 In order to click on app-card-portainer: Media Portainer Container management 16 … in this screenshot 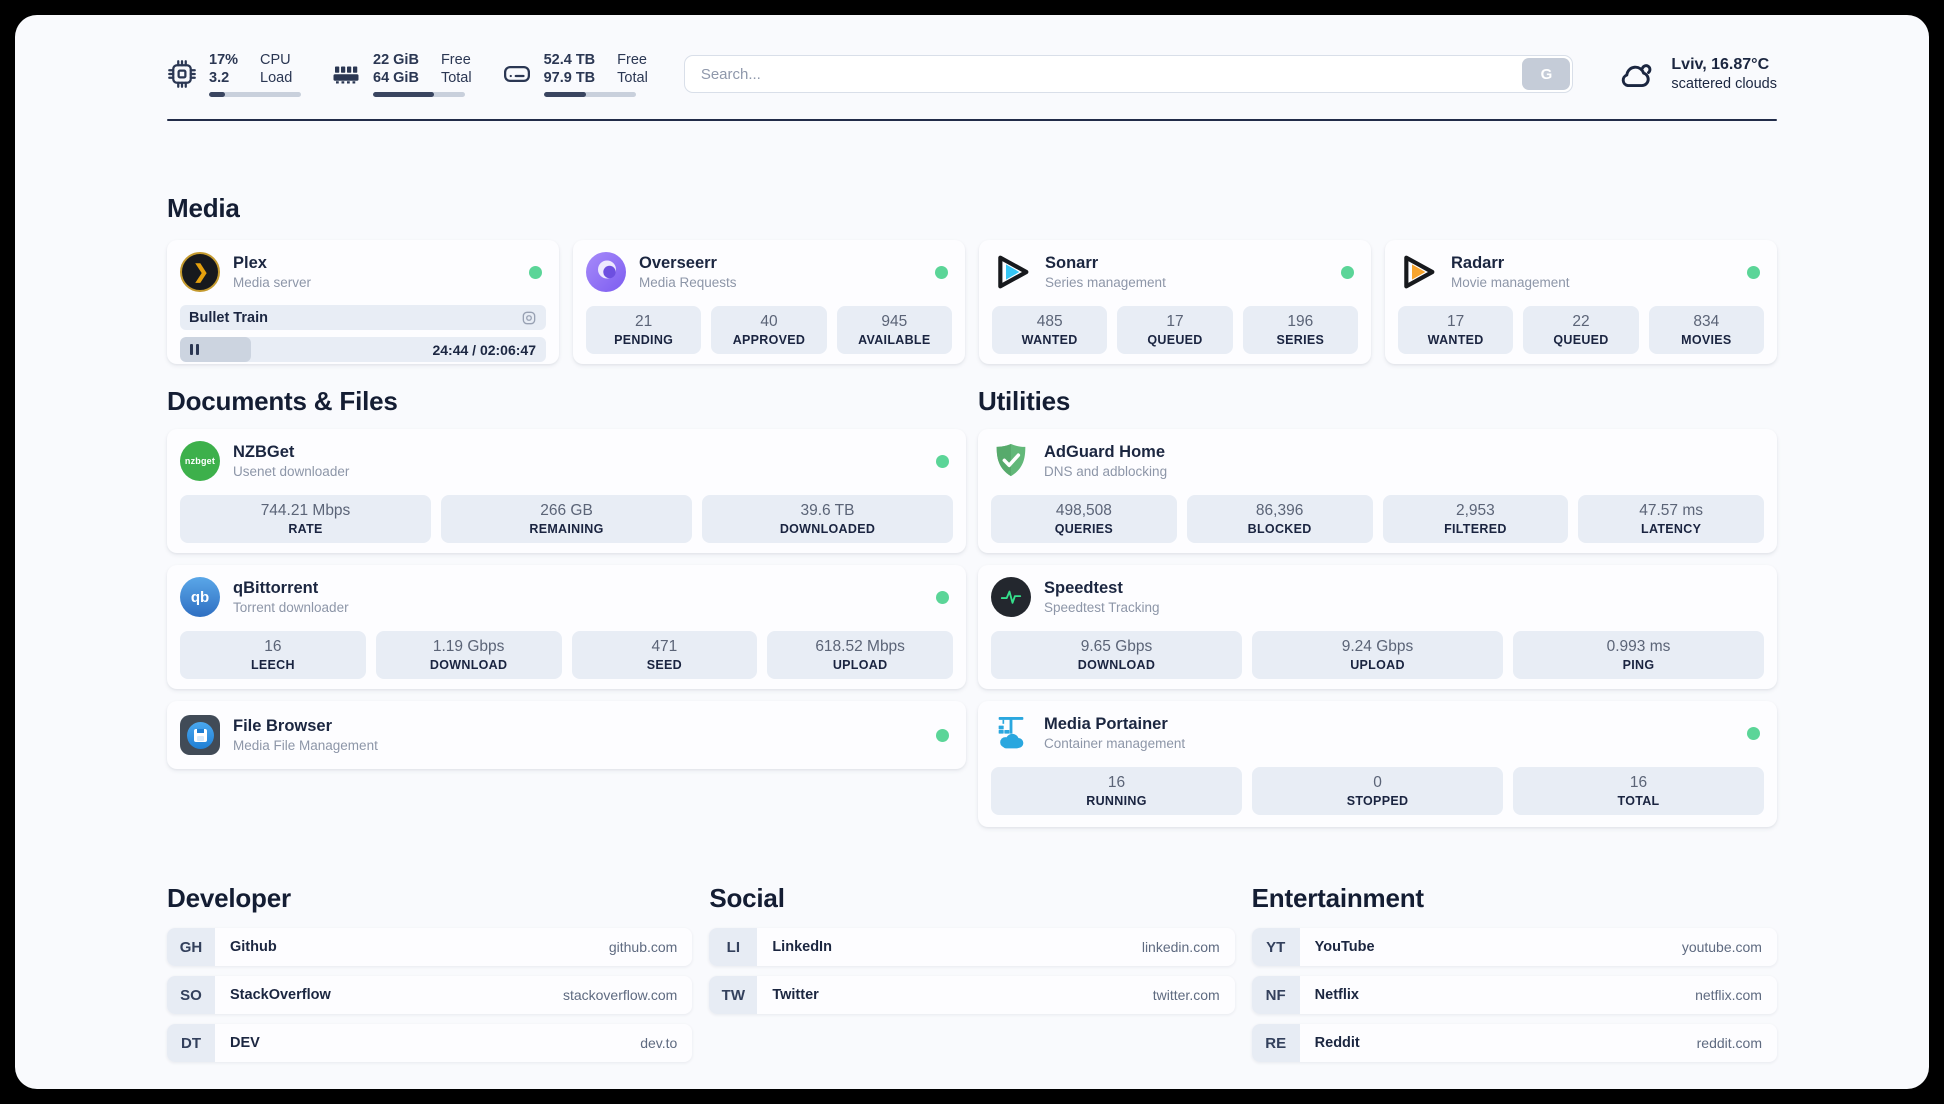, I will do `click(1377, 764)`.